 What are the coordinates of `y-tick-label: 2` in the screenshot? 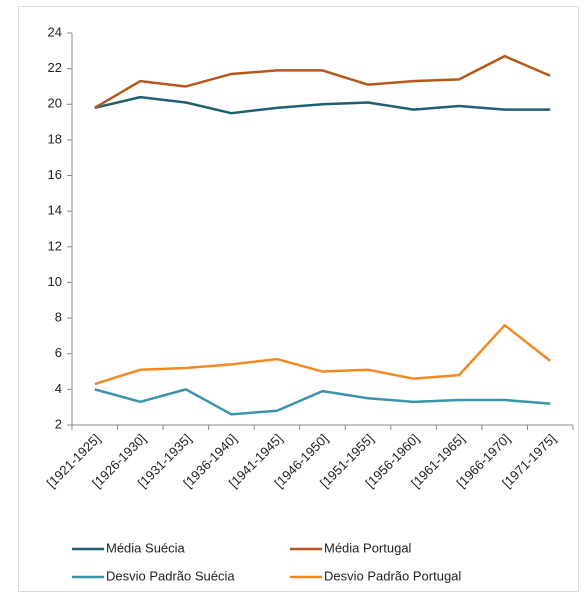 It's located at (58, 423).